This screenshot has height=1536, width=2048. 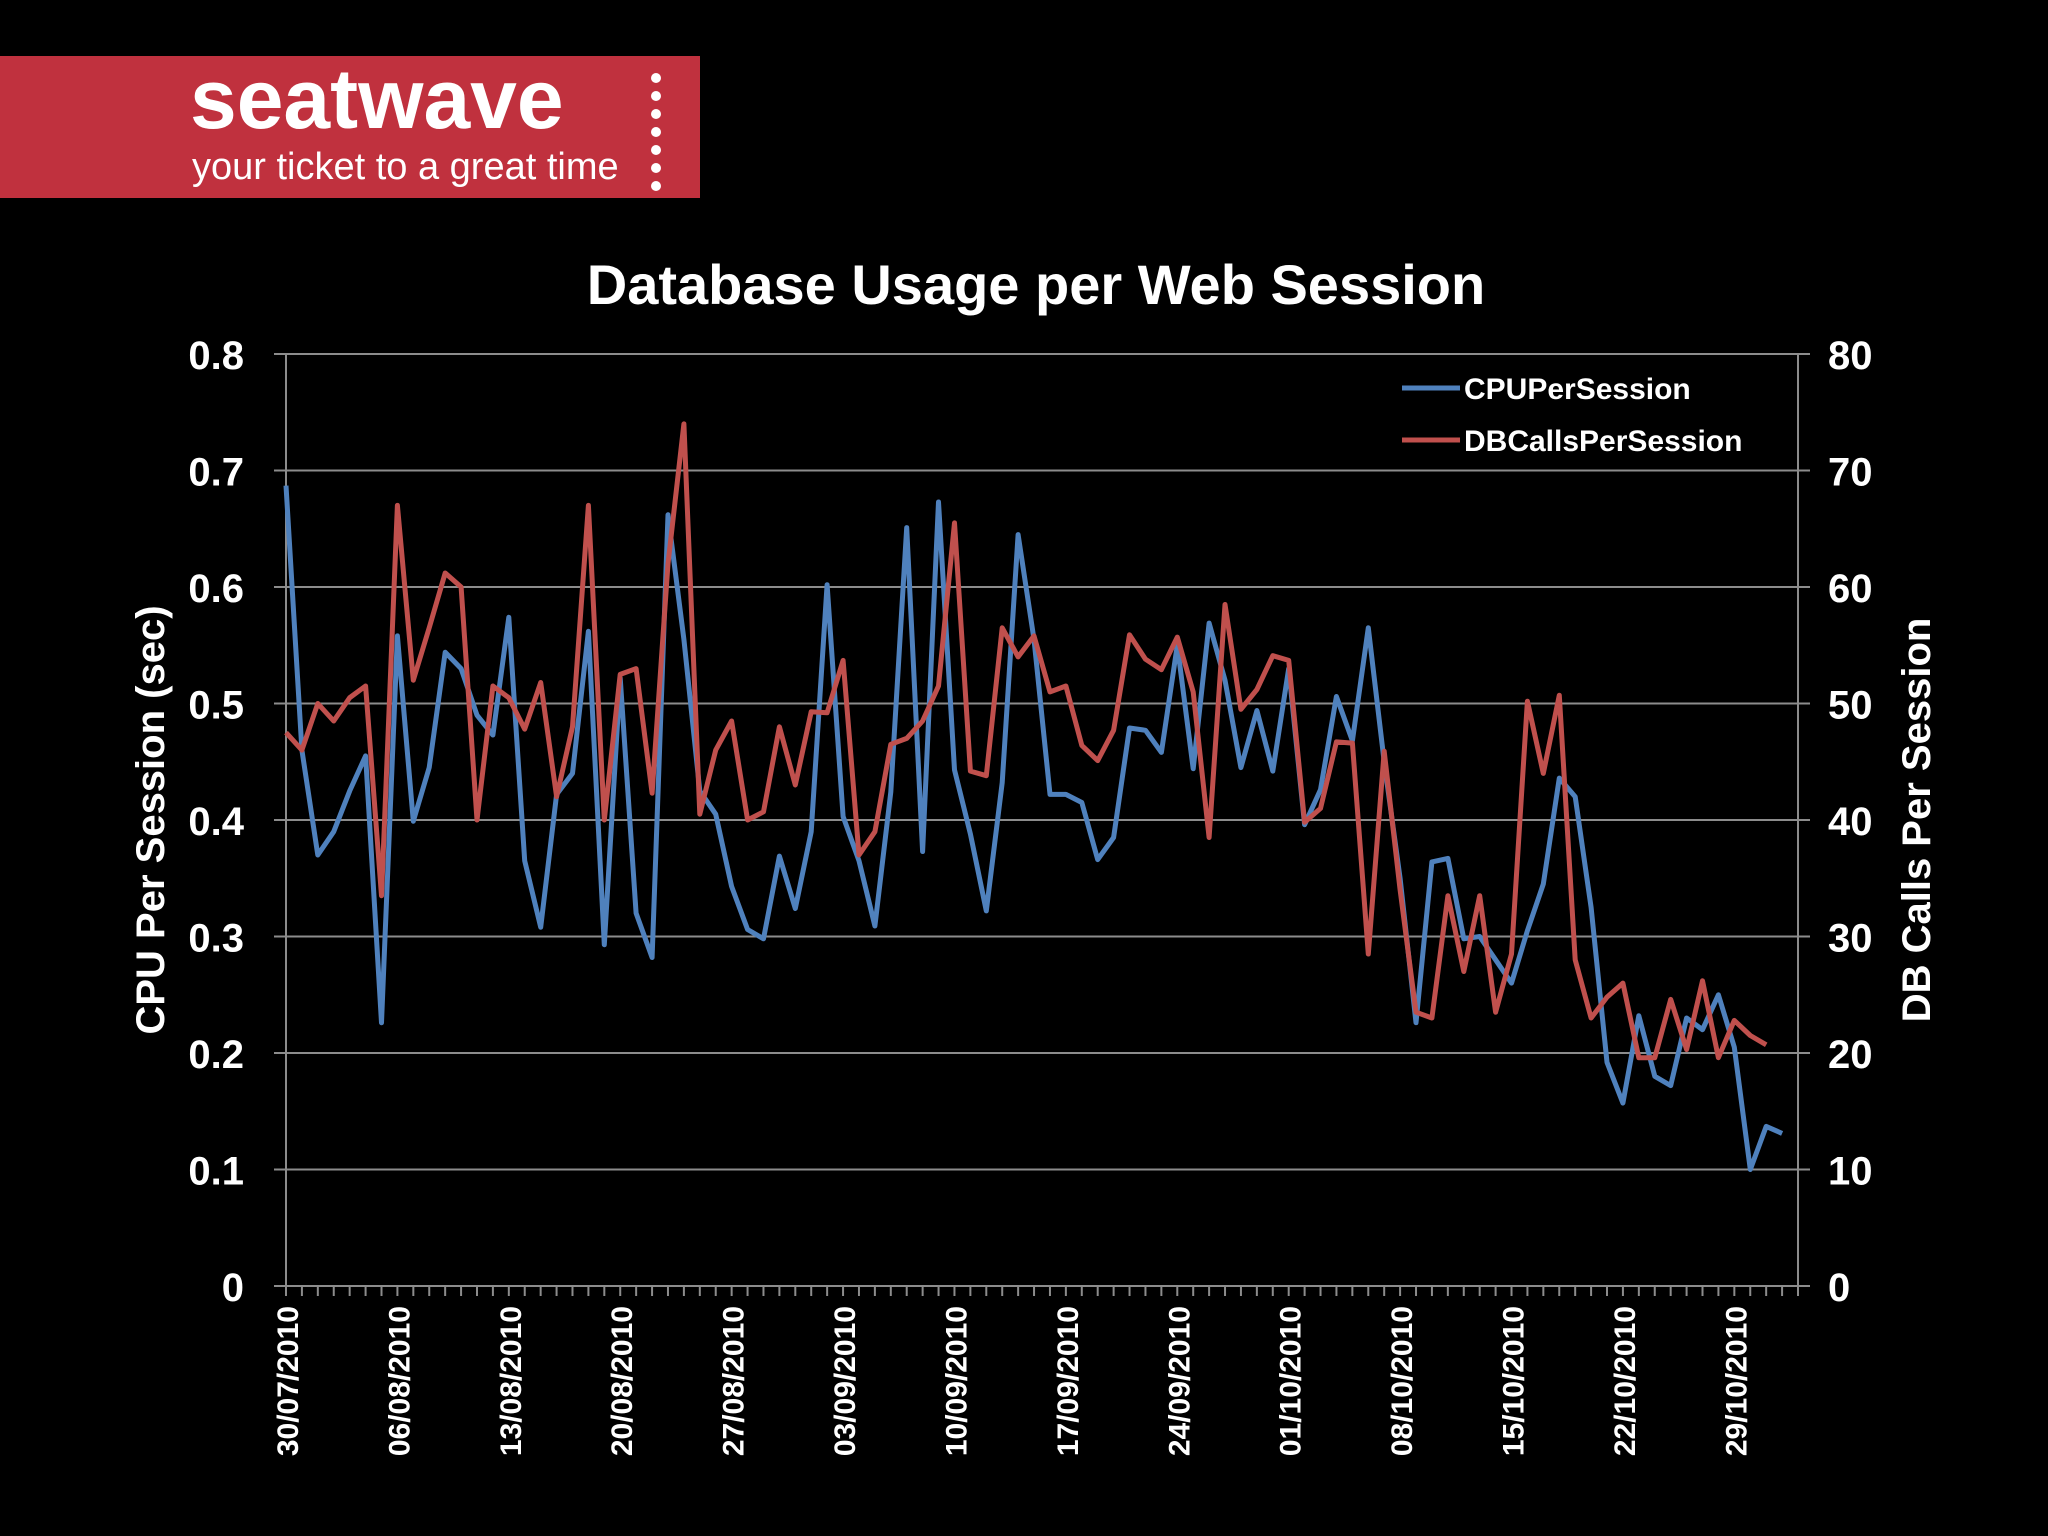 What do you see at coordinates (1572, 415) in the screenshot?
I see `legend: CPUPerSession DBCallsPerSession` at bounding box center [1572, 415].